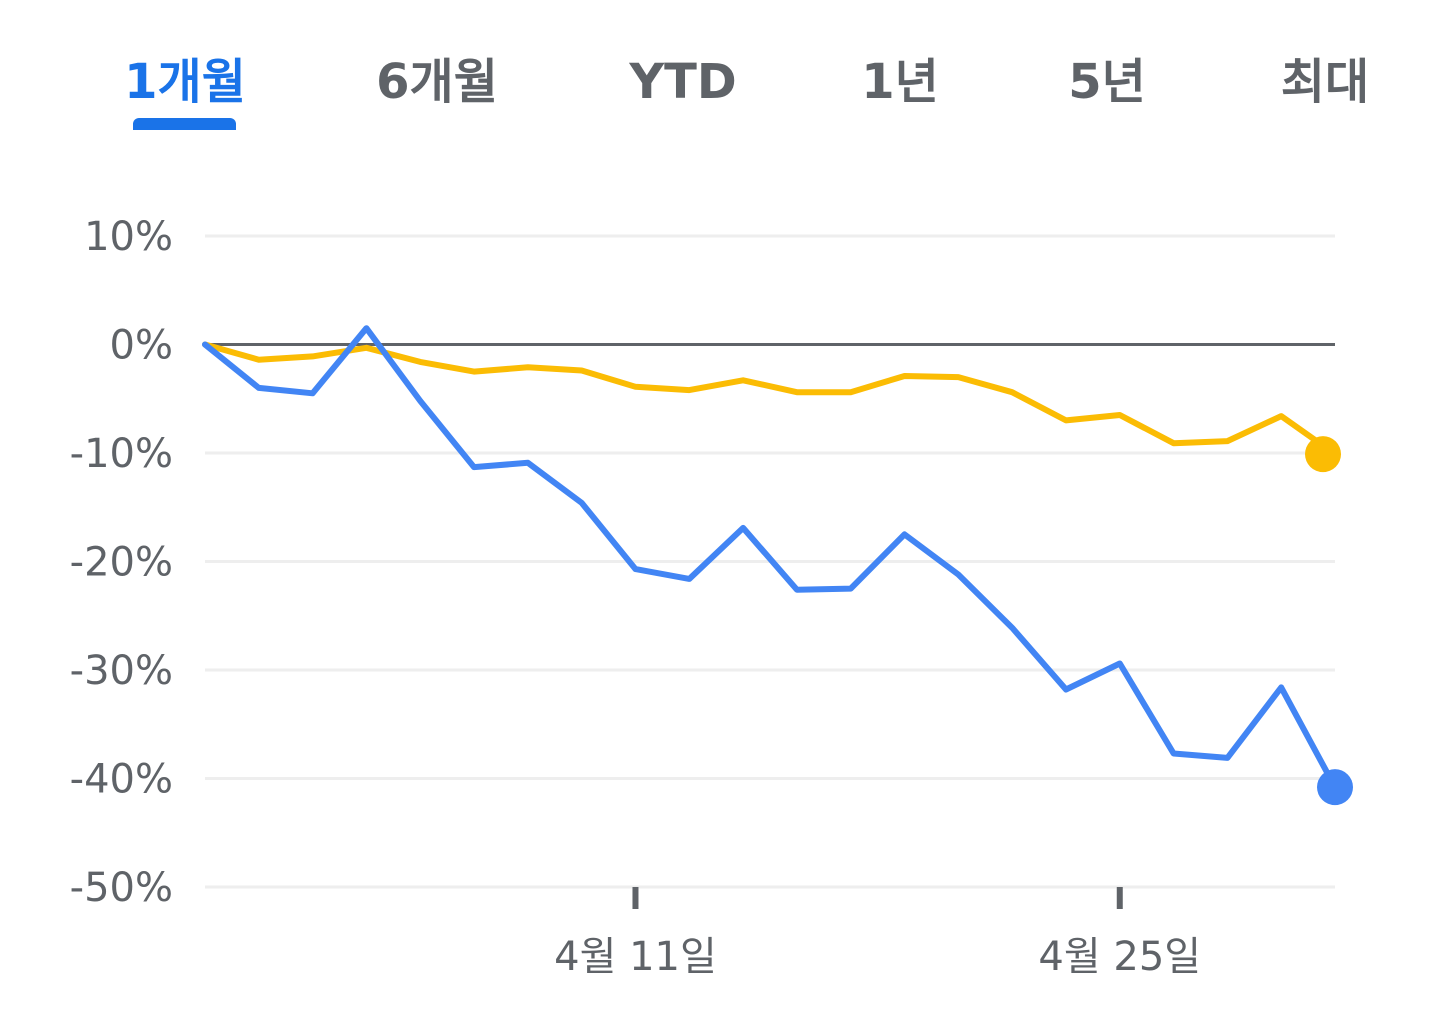 Image resolution: width=1440 pixels, height=1018 pixels. Describe the element at coordinates (121, 888) in the screenshot. I see `y-tick-label: -50%` at that location.